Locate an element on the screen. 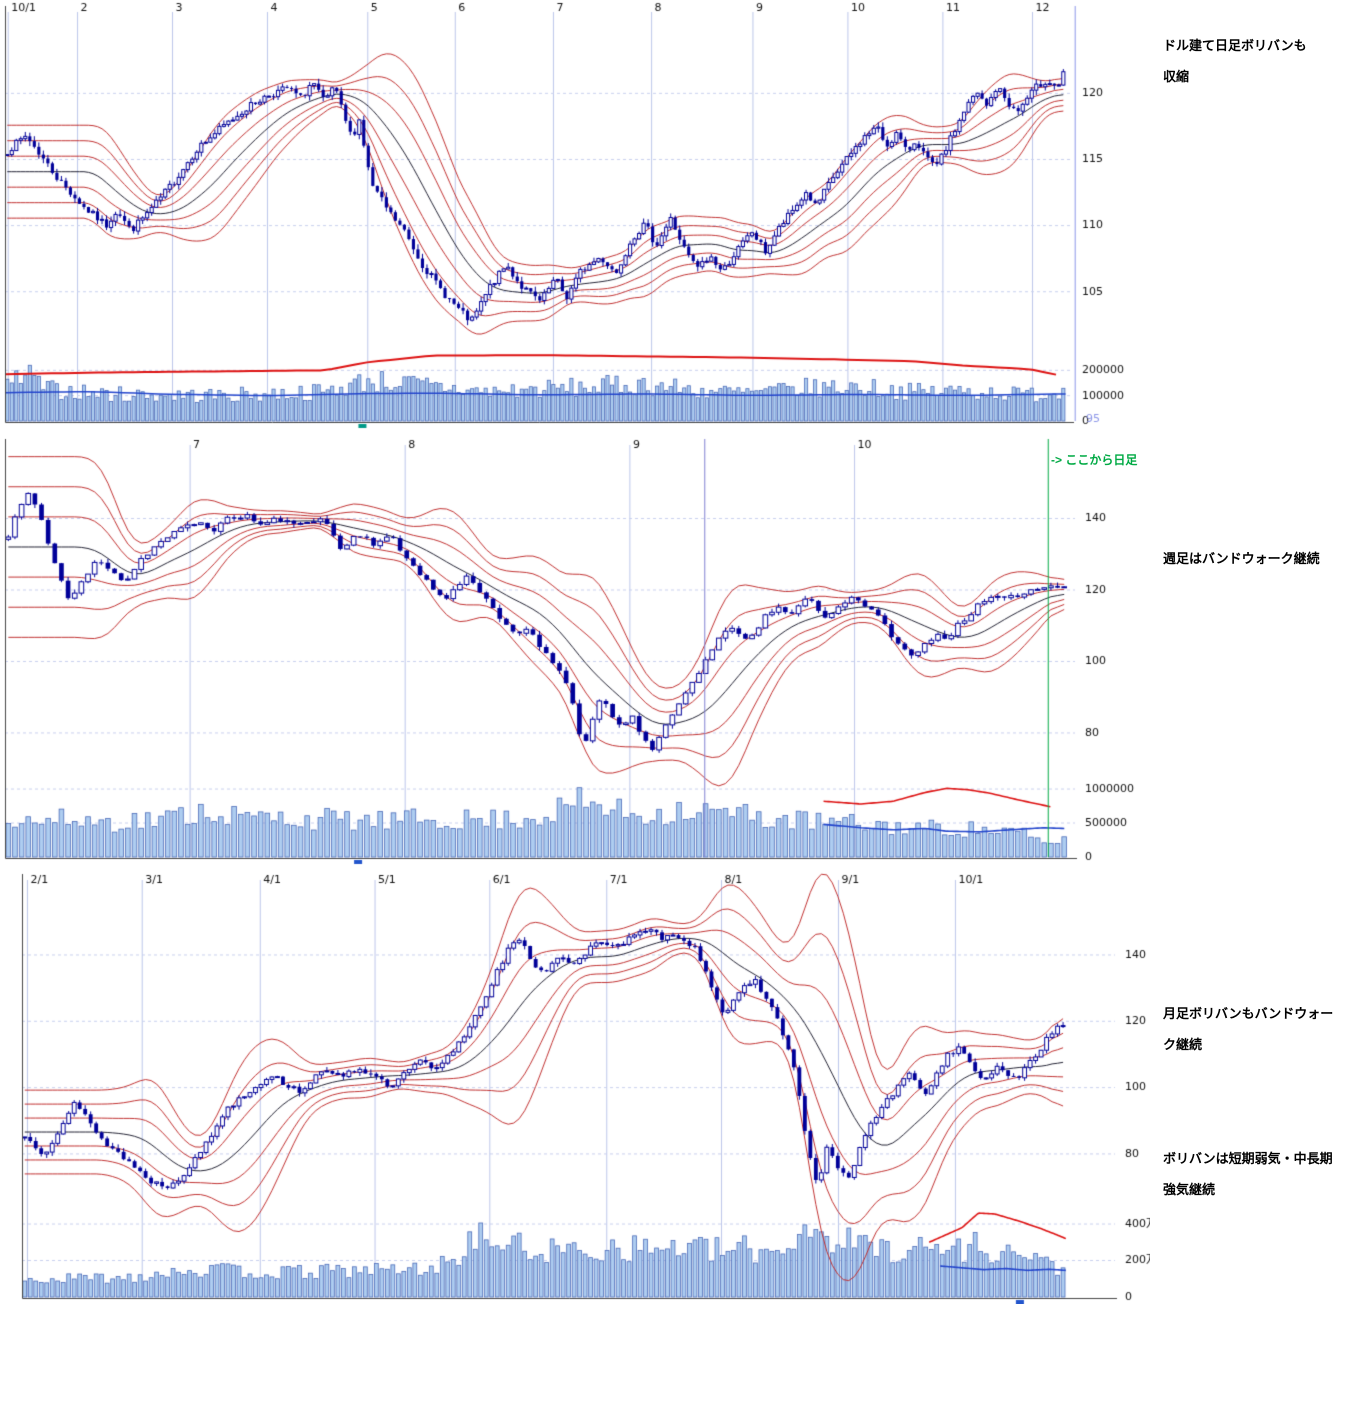 The image size is (1356, 1420). annotation-daily: ドル建て日足ボリバンも 収縮 is located at coordinates (1235, 61).